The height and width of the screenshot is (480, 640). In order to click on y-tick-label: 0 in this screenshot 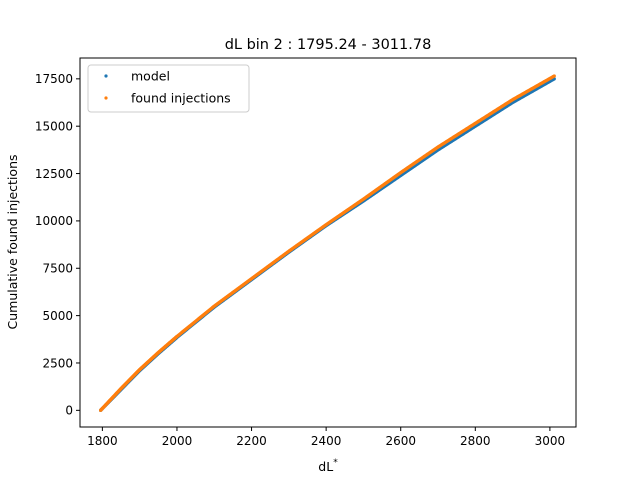, I will do `click(69, 411)`.